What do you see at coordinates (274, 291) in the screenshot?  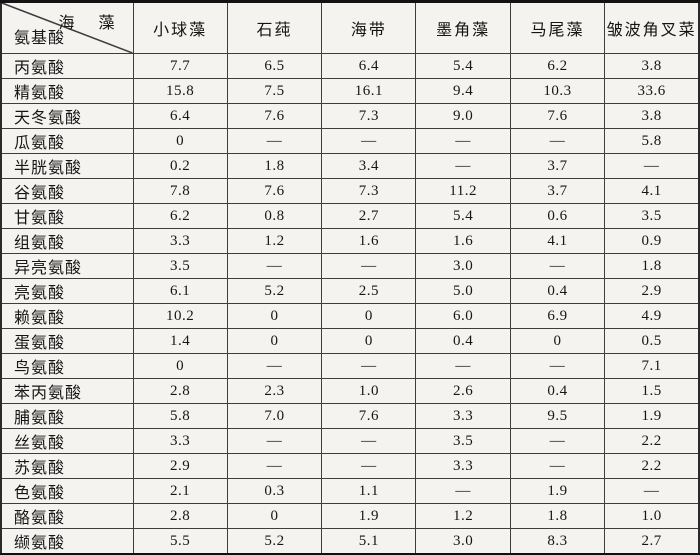 I see `value-cell: 5.2` at bounding box center [274, 291].